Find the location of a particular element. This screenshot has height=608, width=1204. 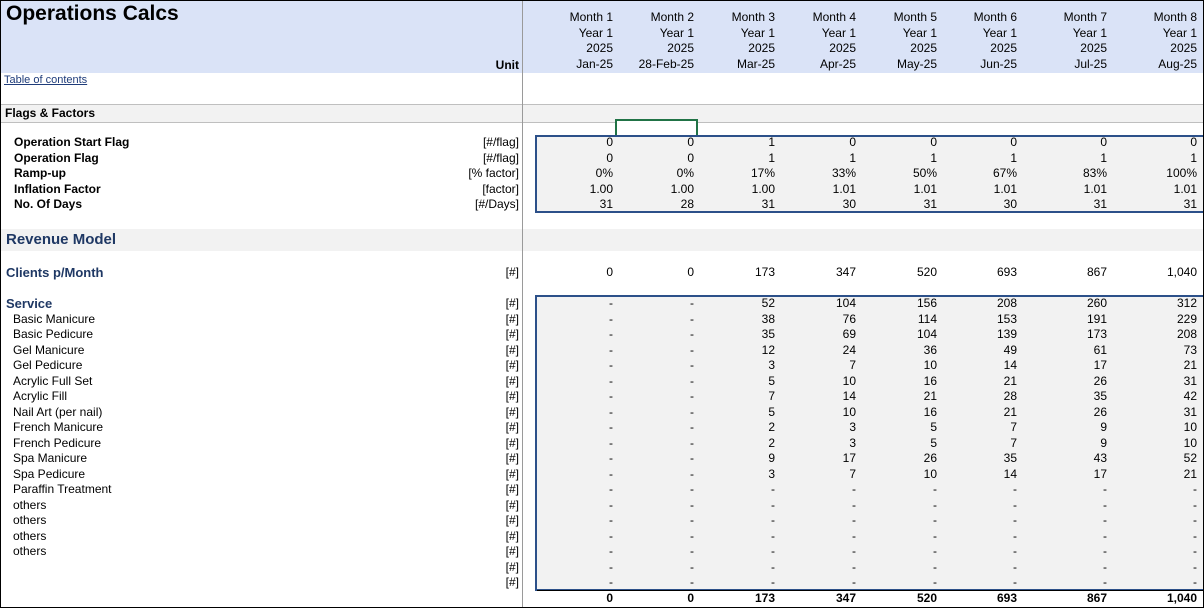

table-of-contents-link: Table of contents is located at coordinates (46, 80).